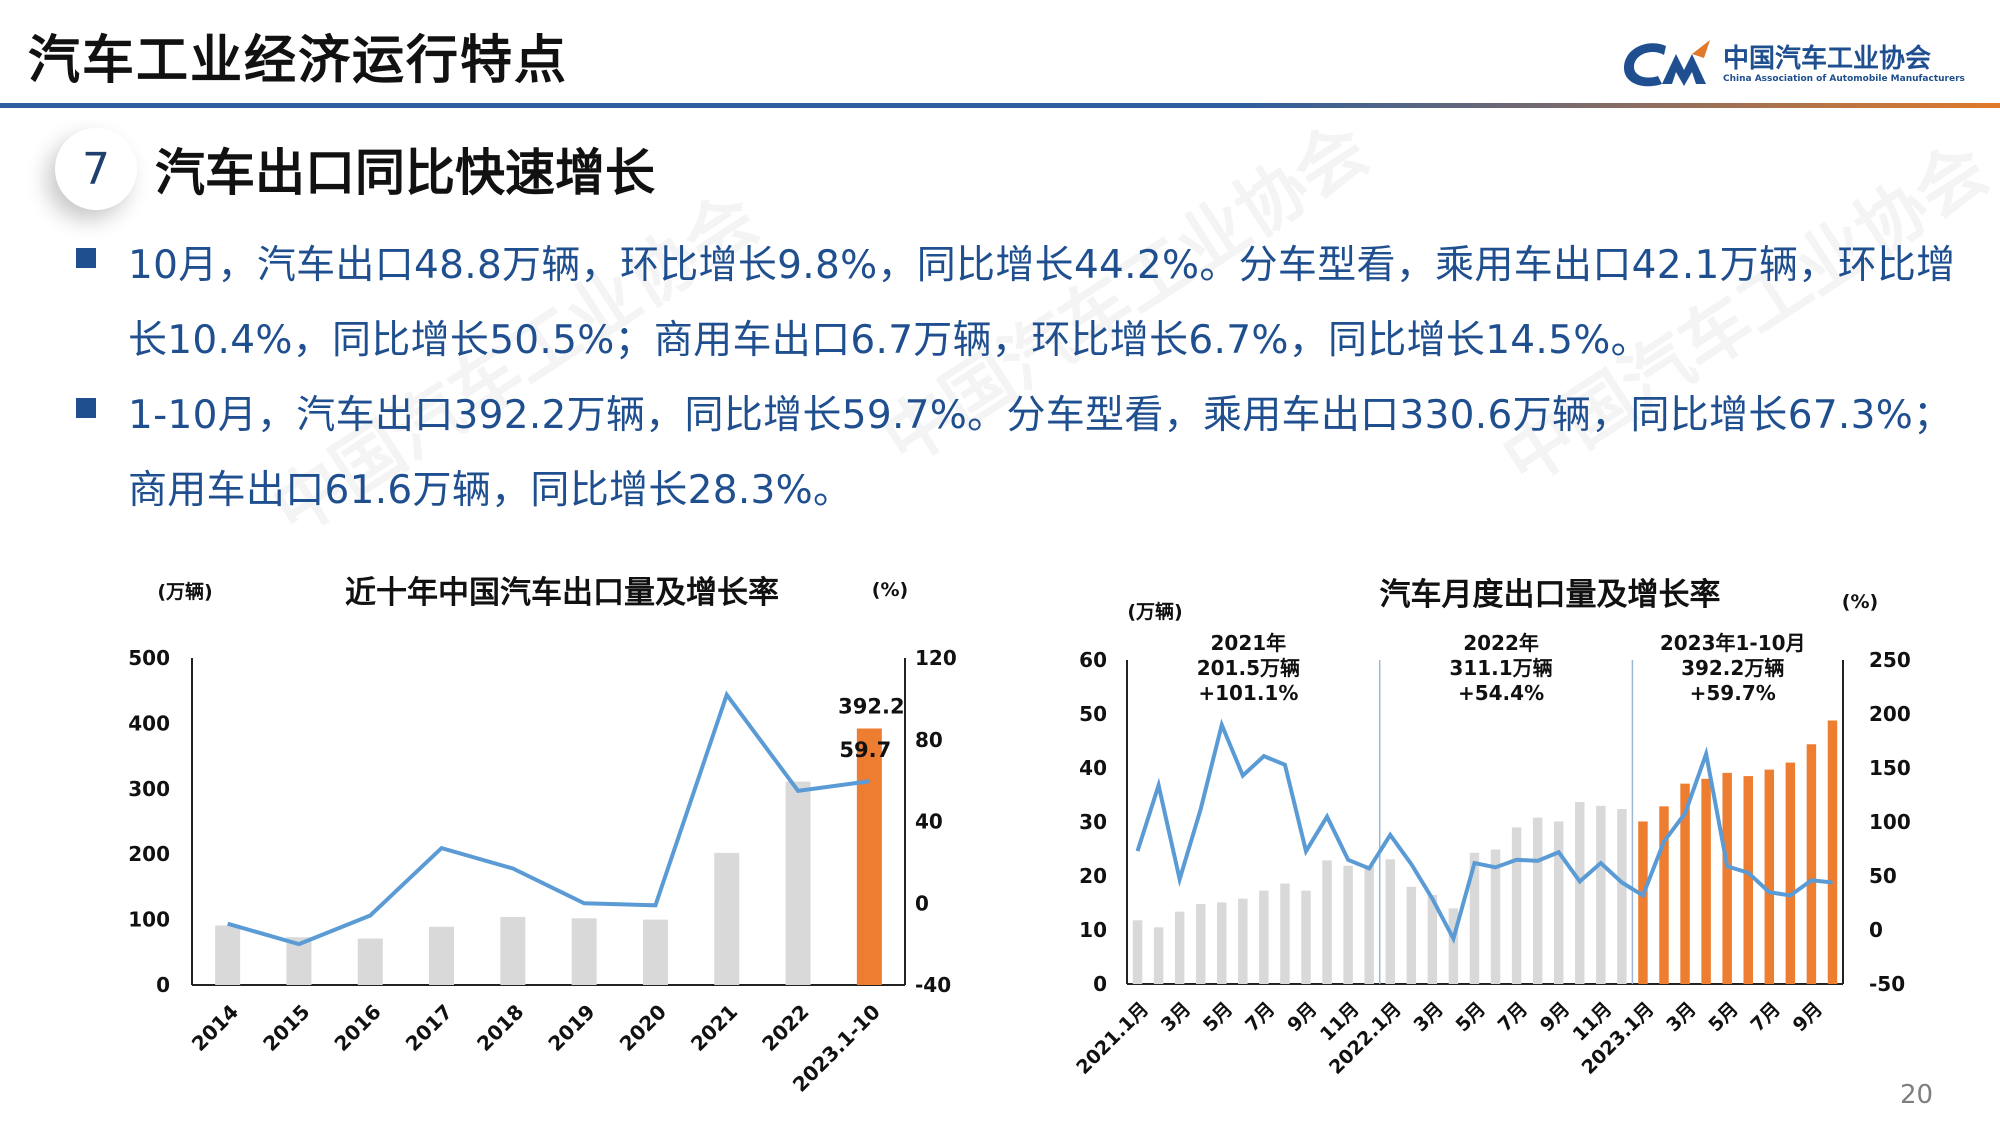 The image size is (2000, 1125). I want to click on chart2-x-tick-label: 2021.1月, so click(1112, 1038).